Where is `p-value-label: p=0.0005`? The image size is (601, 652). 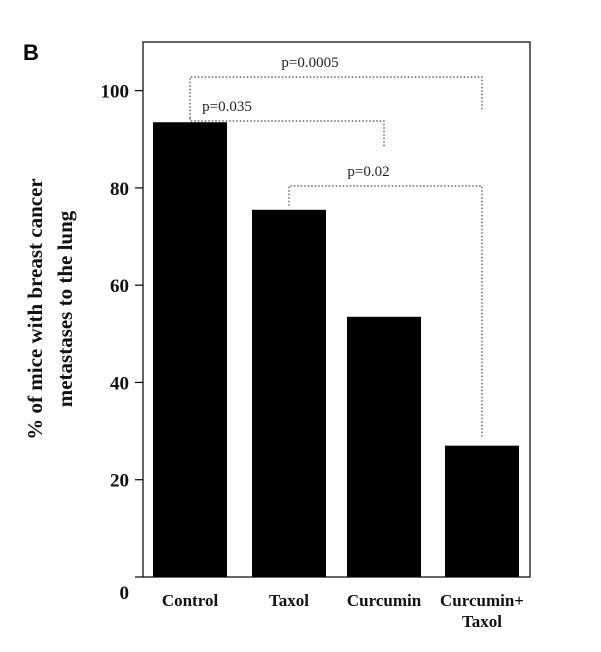 p-value-label: p=0.0005 is located at coordinates (309, 63).